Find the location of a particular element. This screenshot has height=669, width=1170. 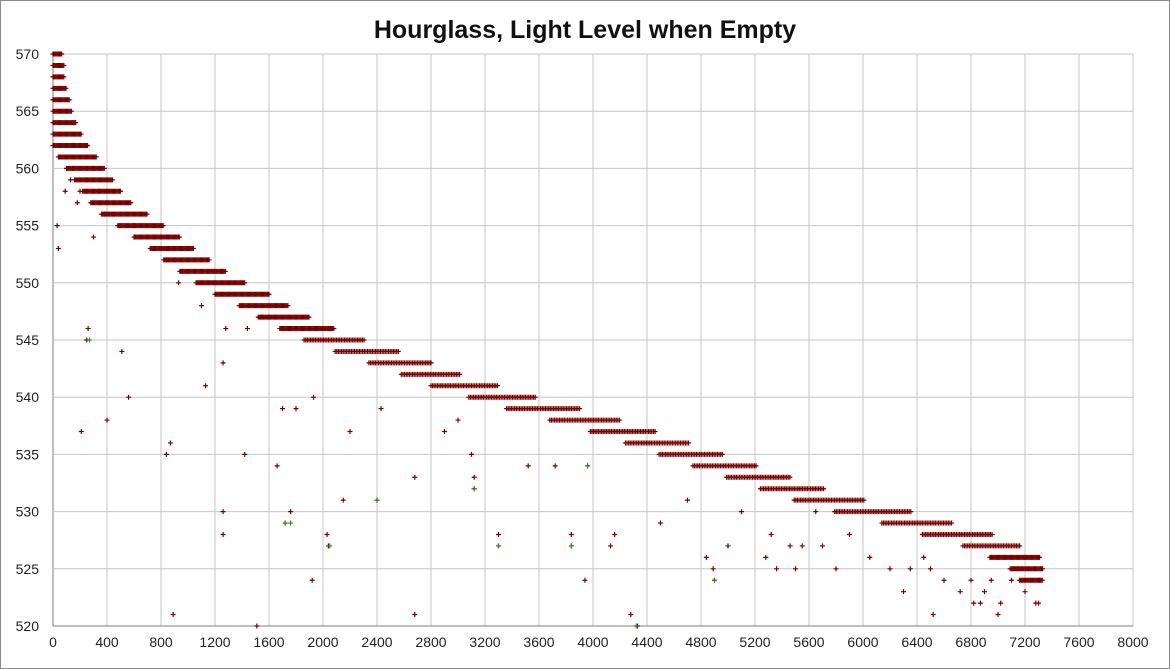

y-tick-label: 530 is located at coordinates (28, 512).